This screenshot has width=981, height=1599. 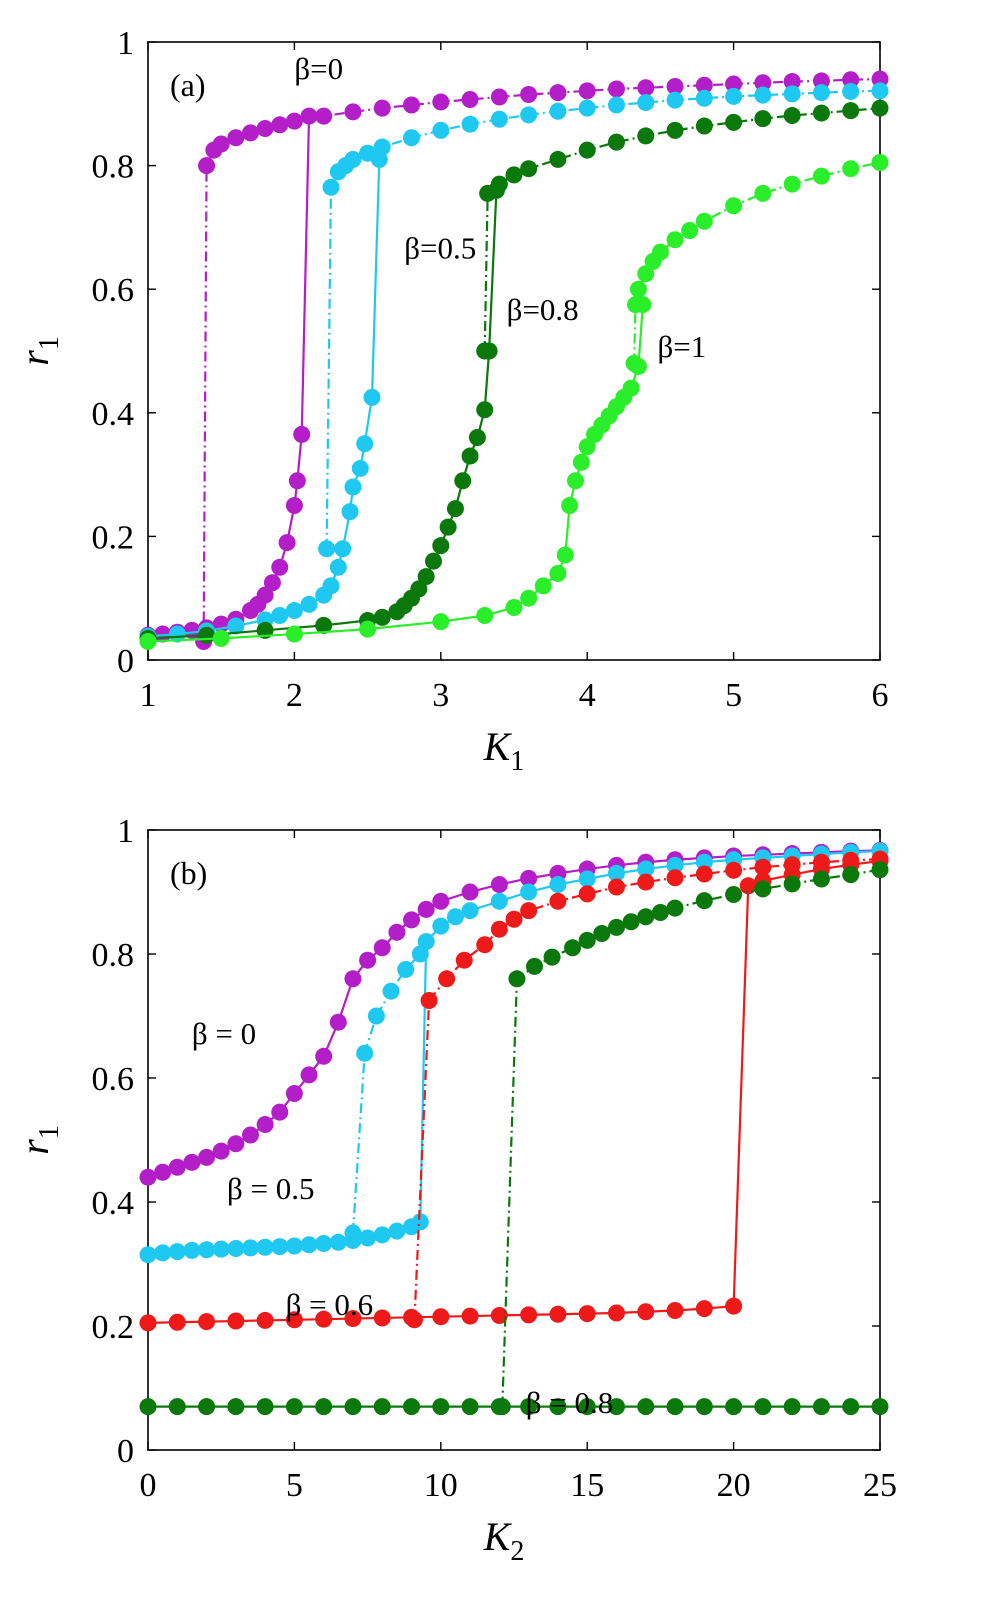 I want to click on series-label: β = 0.6, so click(x=330, y=1304).